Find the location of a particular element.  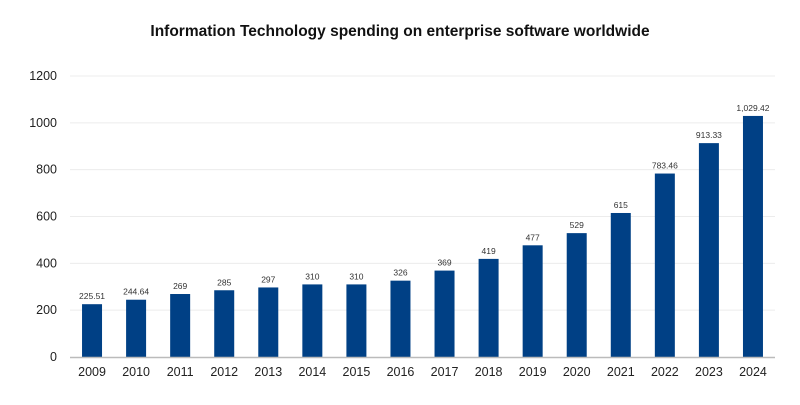

bar-2013 is located at coordinates (268, 322).